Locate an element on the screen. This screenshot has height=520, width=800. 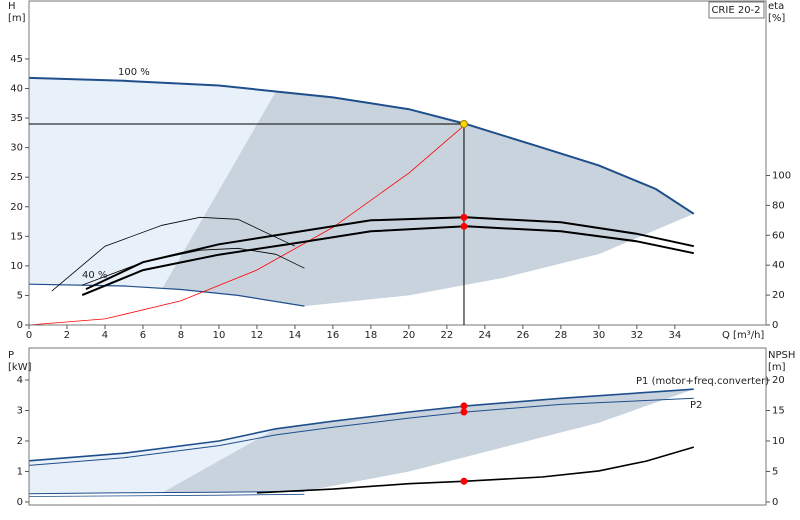
series-label: P1 (motor+freq.converter) is located at coordinates (702, 381).